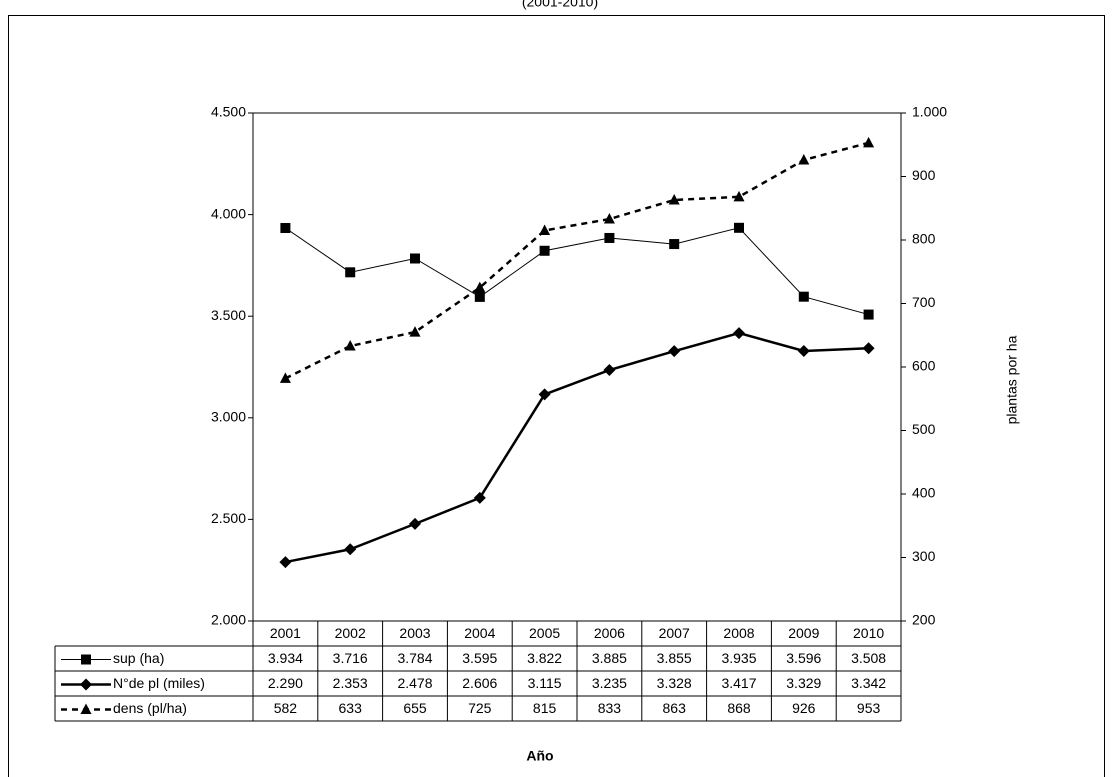  I want to click on x-tick-label: 2010, so click(868, 633).